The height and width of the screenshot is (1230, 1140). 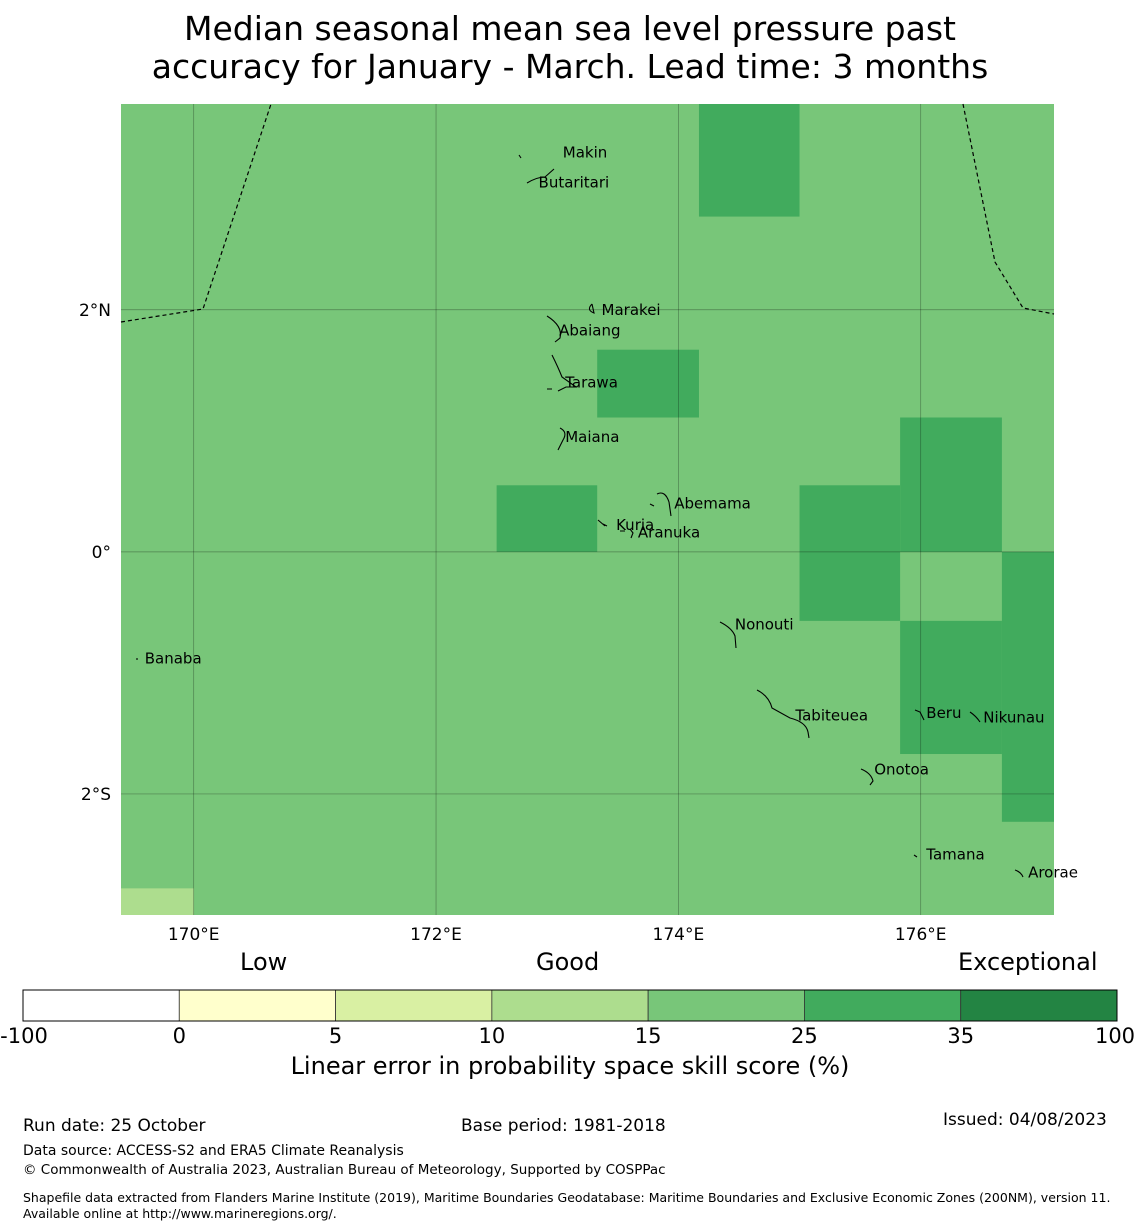 What do you see at coordinates (648, 1036) in the screenshot?
I see `colorbar-tick-label: 15` at bounding box center [648, 1036].